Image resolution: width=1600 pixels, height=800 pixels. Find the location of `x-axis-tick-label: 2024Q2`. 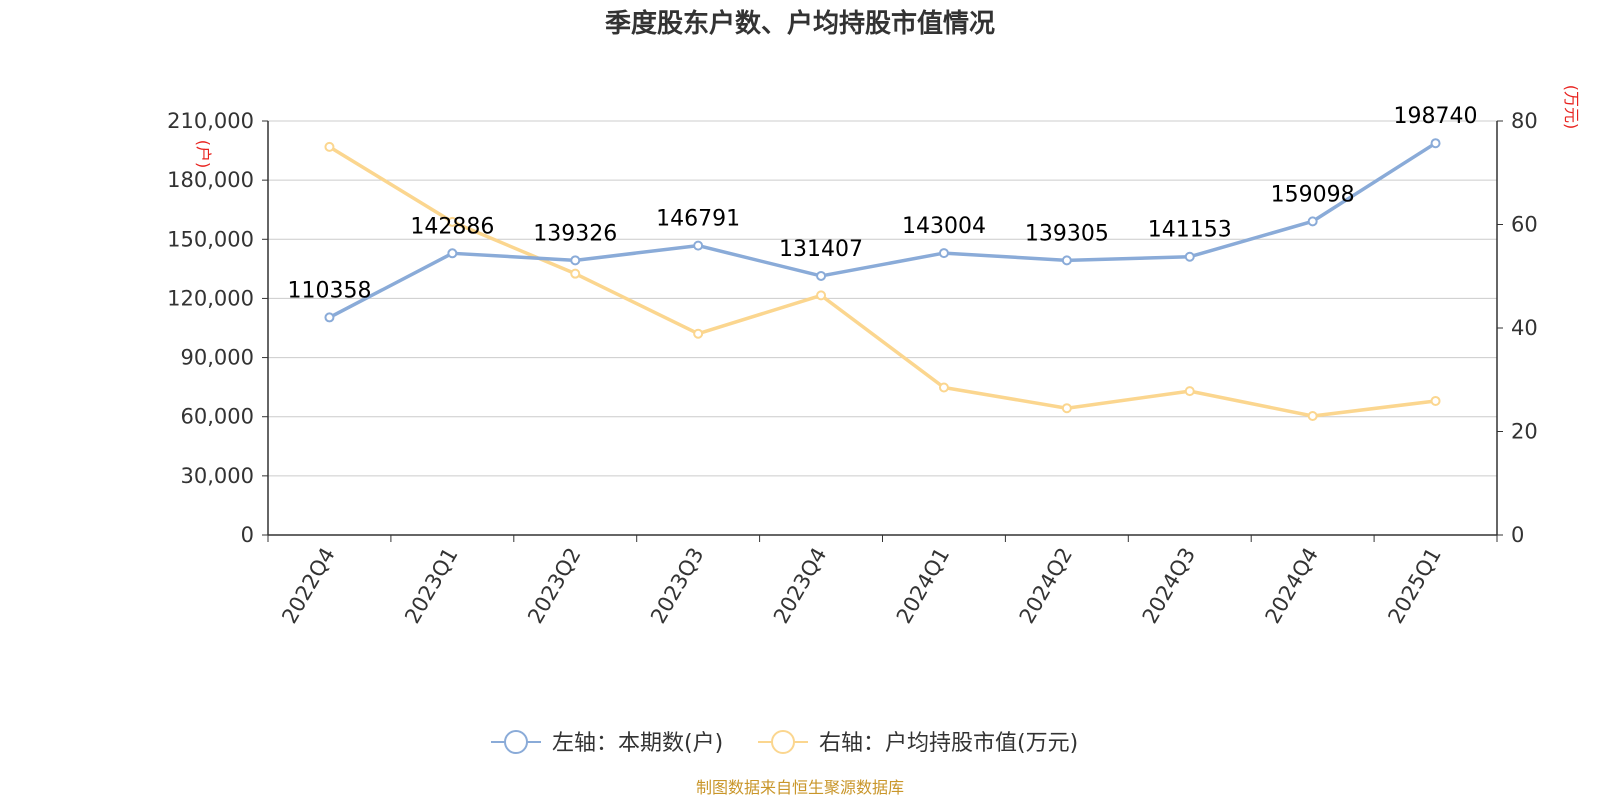

x-axis-tick-label: 2024Q2 is located at coordinates (1046, 586).